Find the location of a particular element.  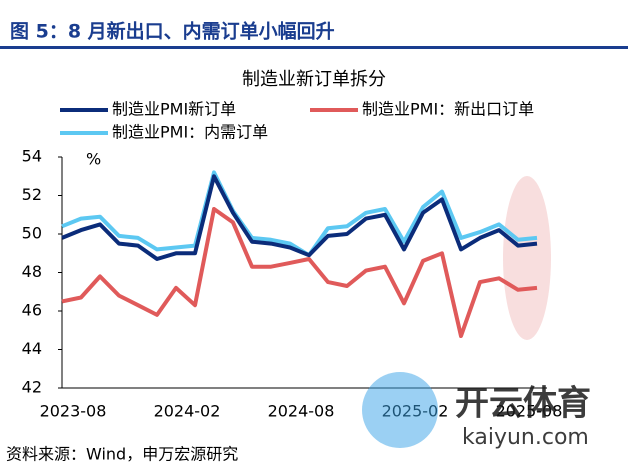

y-tick-label: 44 is located at coordinates (32, 348).